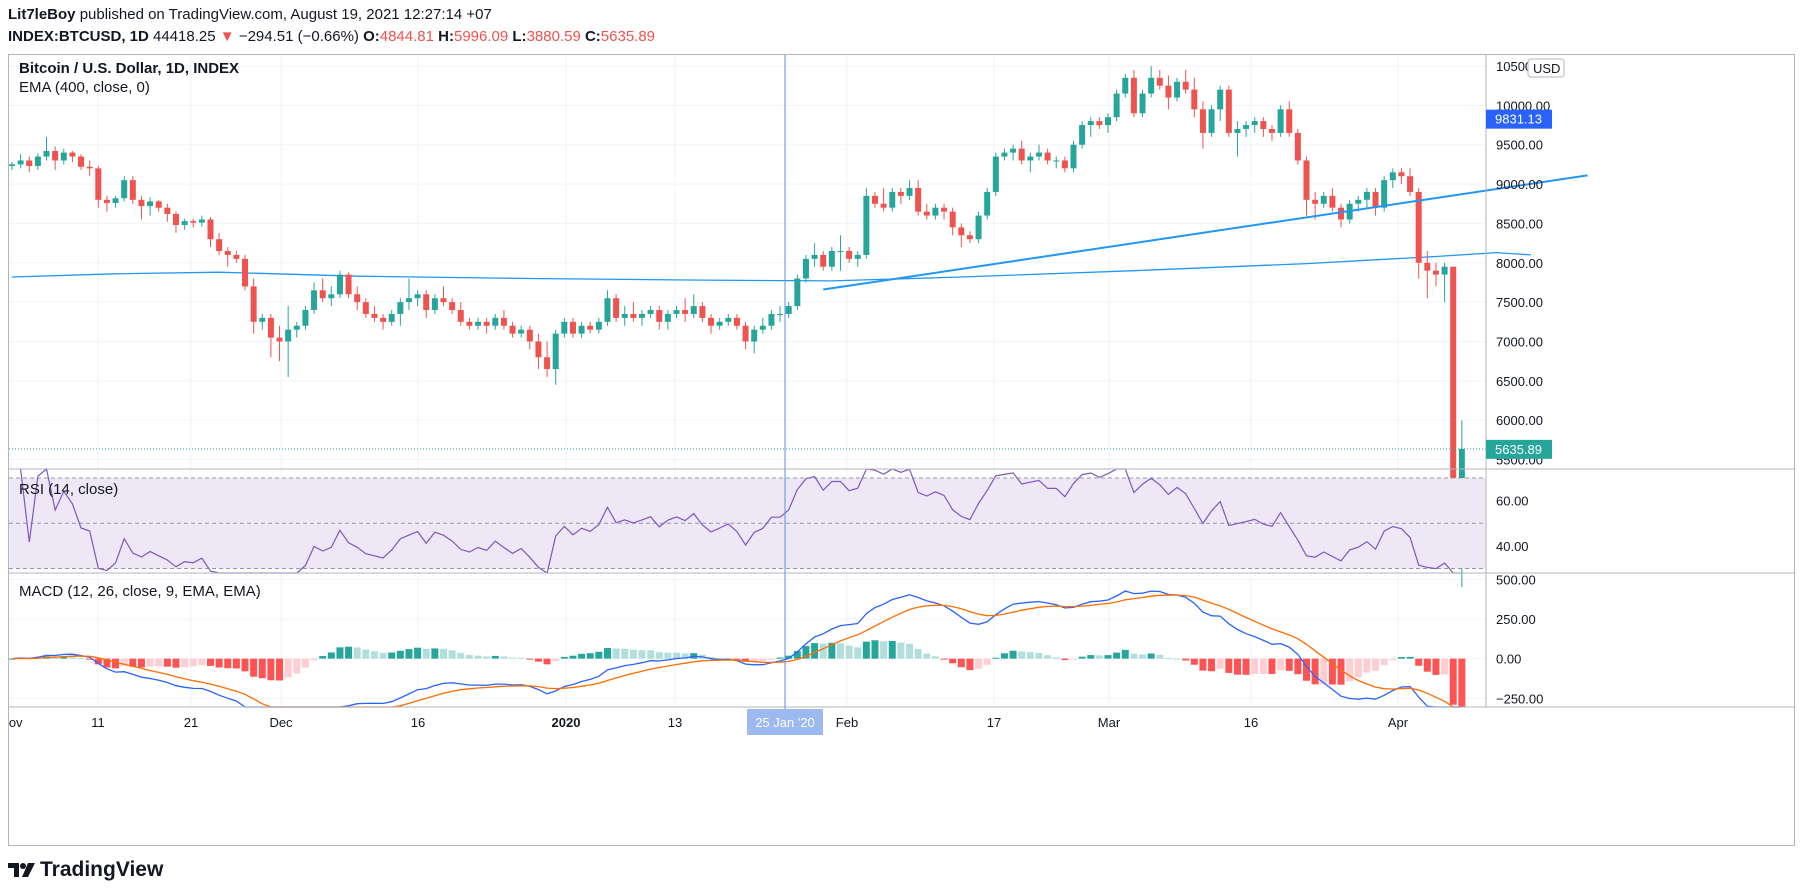  What do you see at coordinates (1519, 263) in the screenshot?
I see `price-axis-tick: 8000.00` at bounding box center [1519, 263].